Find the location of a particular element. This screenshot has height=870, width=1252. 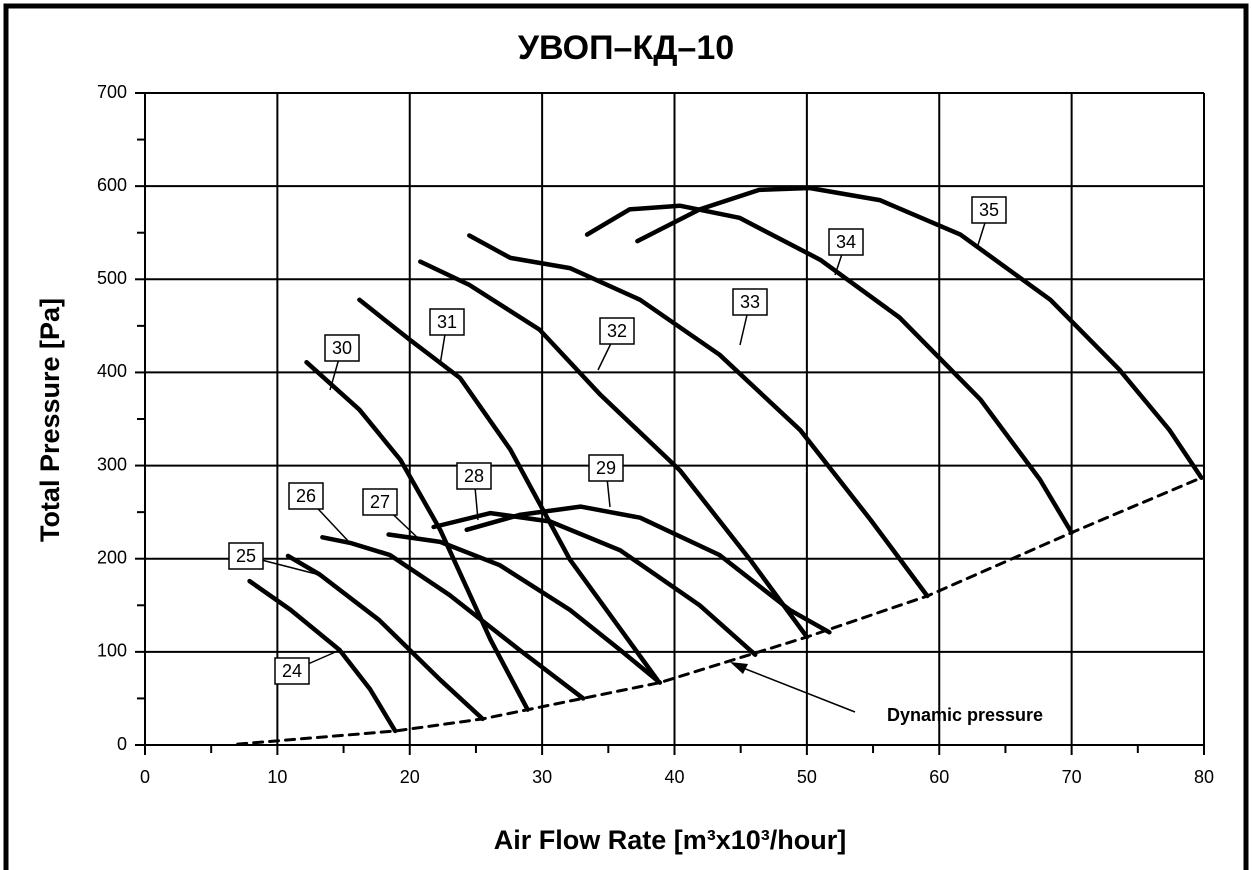

series-label: 25 is located at coordinates (246, 556).